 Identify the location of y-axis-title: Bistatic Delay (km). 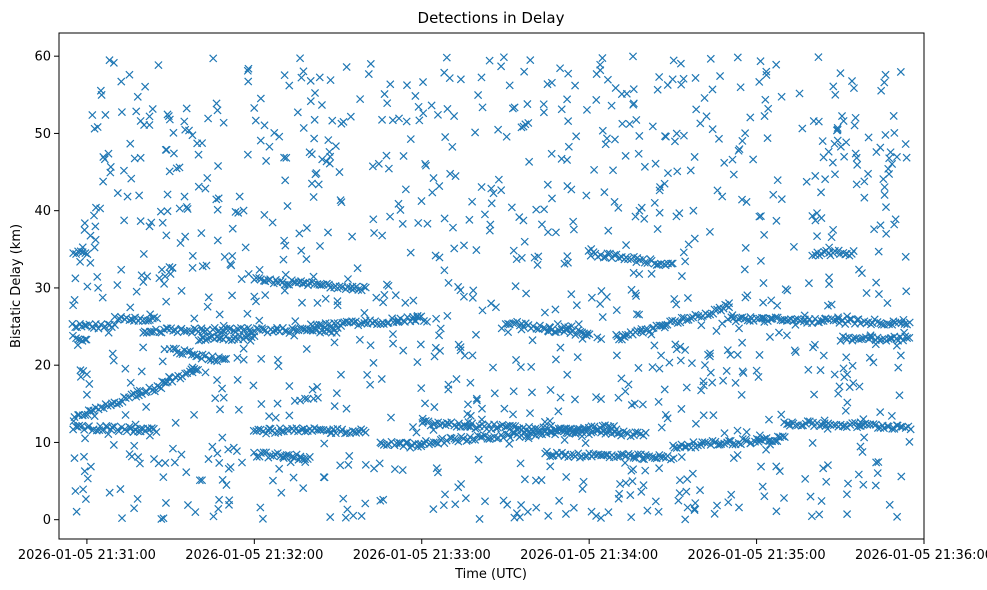
(16, 286).